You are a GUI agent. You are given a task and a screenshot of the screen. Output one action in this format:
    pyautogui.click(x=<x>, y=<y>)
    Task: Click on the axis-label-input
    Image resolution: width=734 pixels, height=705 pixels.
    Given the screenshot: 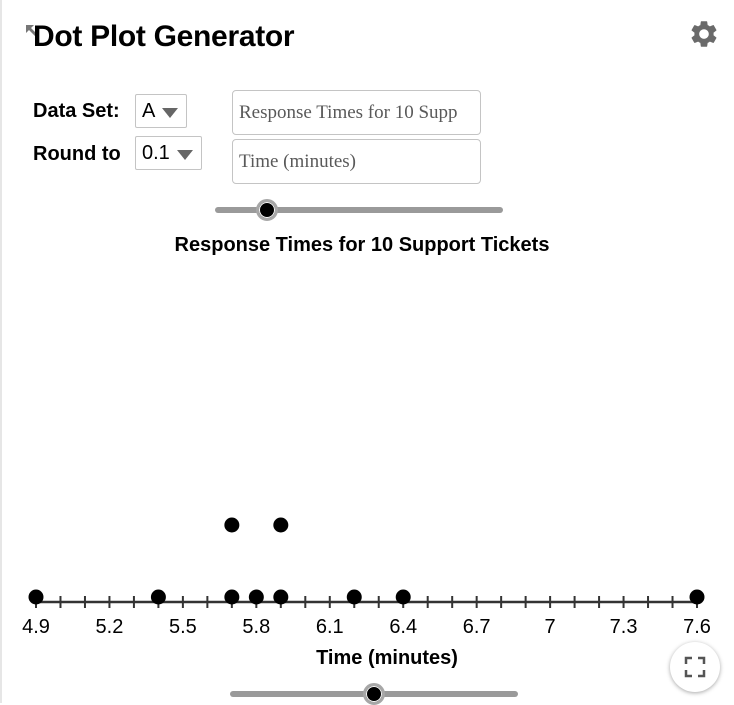 What is the action you would take?
    pyautogui.click(x=356, y=161)
    